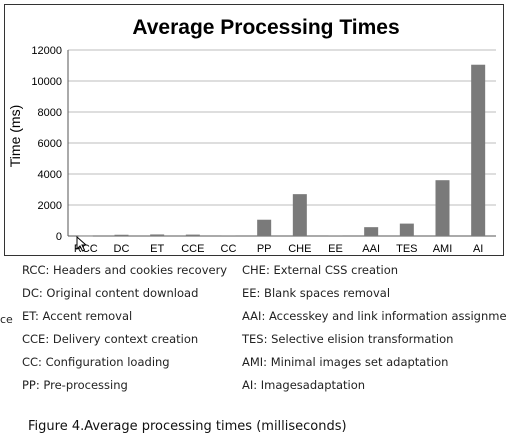 This screenshot has height=445, width=507. Describe the element at coordinates (6, 319) in the screenshot. I see `cropped-text-fragment: ce` at that location.